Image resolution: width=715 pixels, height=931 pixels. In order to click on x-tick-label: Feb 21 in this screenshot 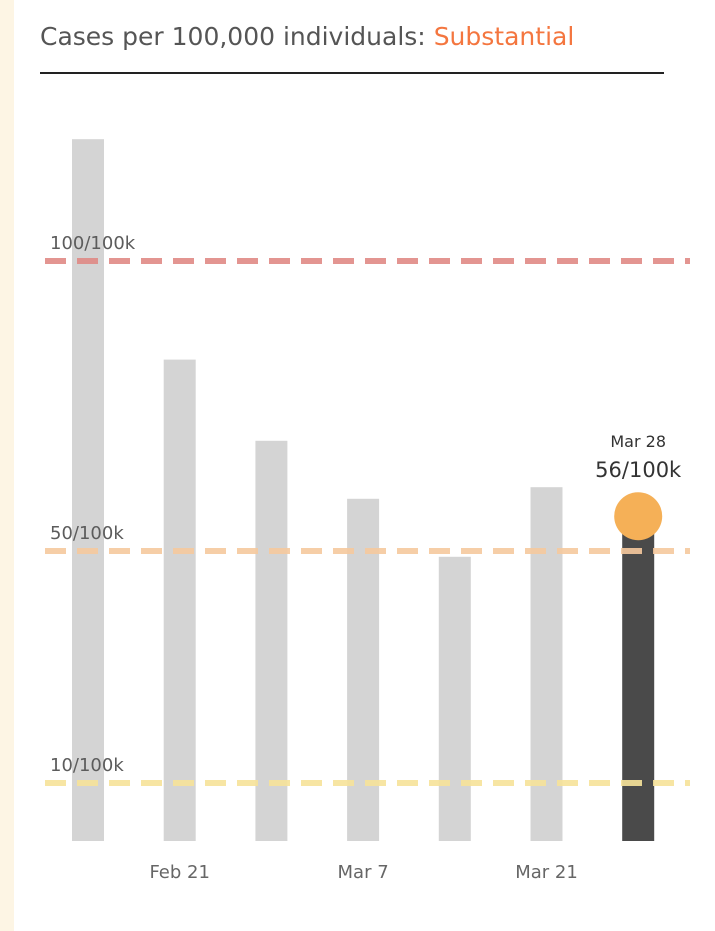, I will do `click(179, 872)`.